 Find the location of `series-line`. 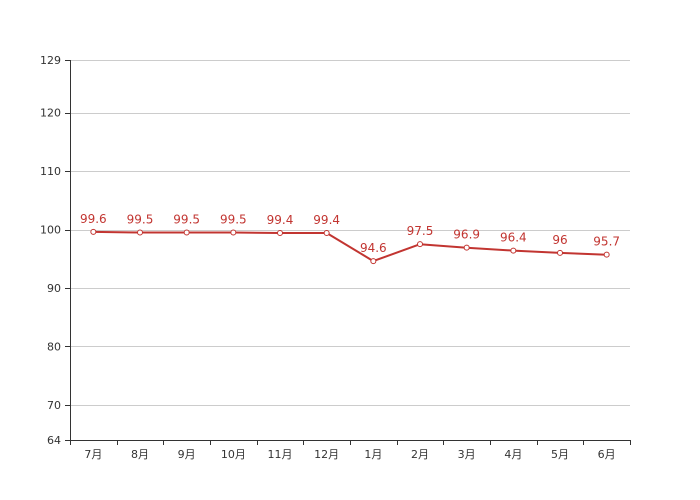

series-line is located at coordinates (350, 246).